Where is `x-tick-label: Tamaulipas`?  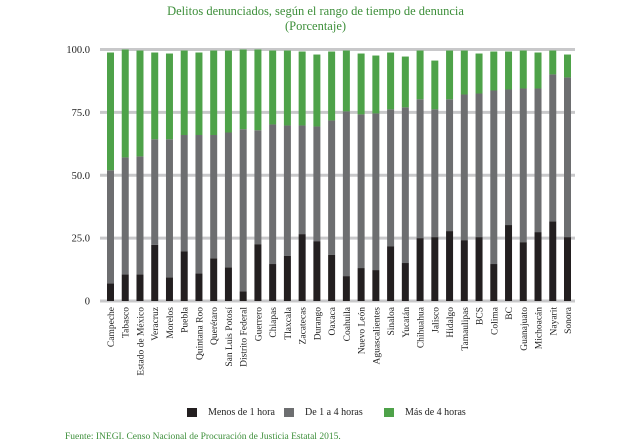
x-tick-label: Tamaulipas is located at coordinates (466, 329).